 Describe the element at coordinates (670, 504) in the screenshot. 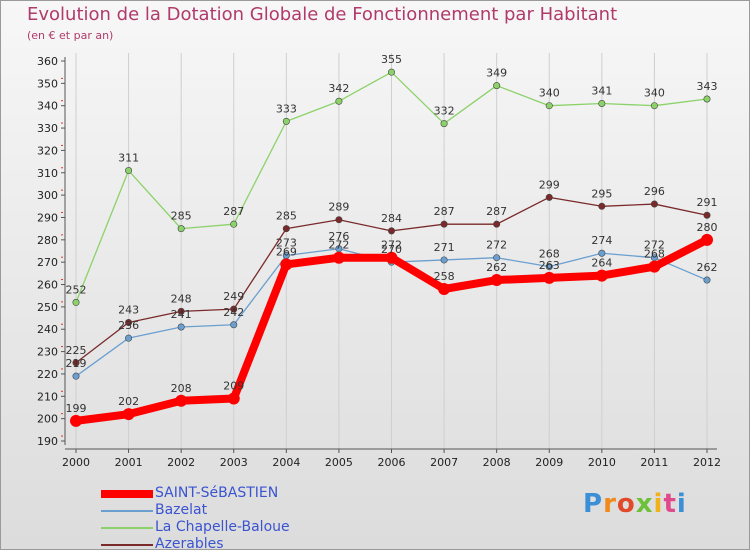

I see `logo-letter: t` at that location.